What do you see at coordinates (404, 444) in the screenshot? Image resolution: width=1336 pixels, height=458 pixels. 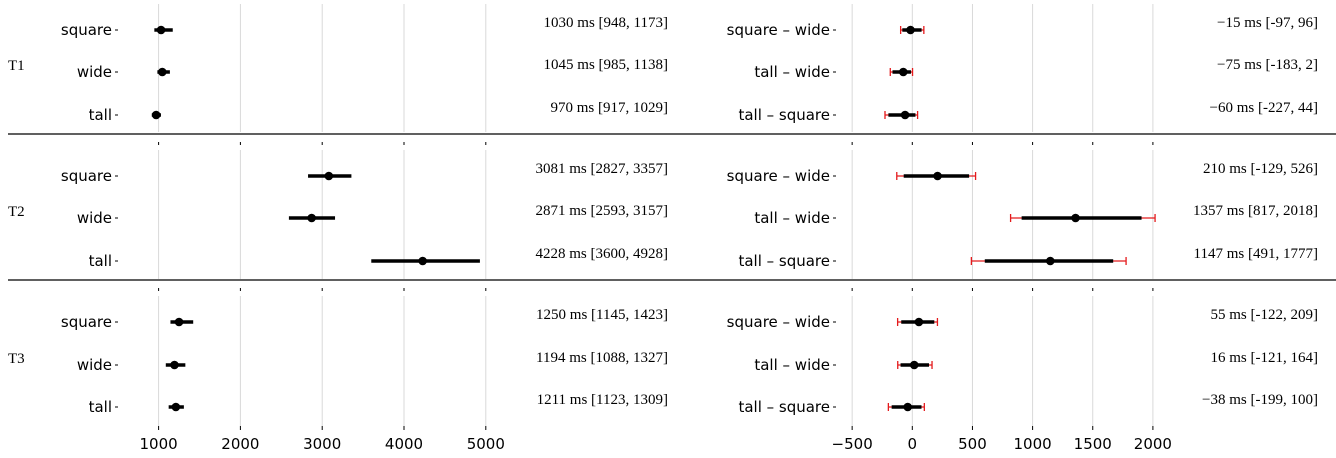 I see `x-tick-label: 4000` at bounding box center [404, 444].